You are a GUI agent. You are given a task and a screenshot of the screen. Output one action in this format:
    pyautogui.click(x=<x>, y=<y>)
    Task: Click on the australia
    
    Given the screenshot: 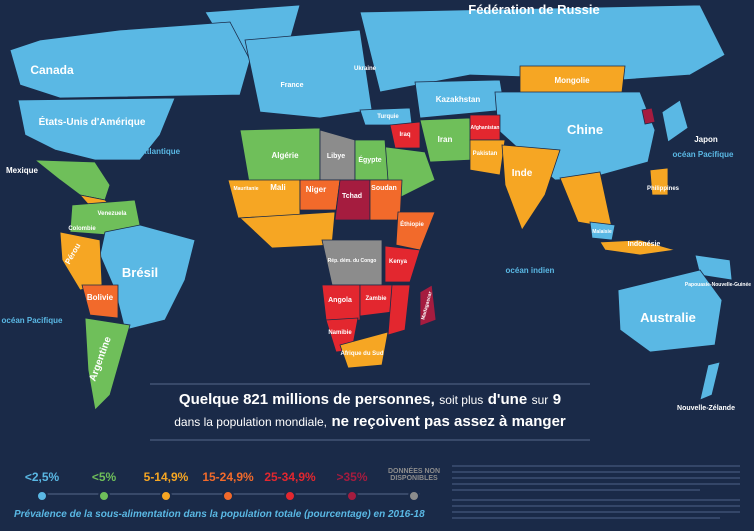 What is the action you would take?
    pyautogui.click(x=670, y=311)
    